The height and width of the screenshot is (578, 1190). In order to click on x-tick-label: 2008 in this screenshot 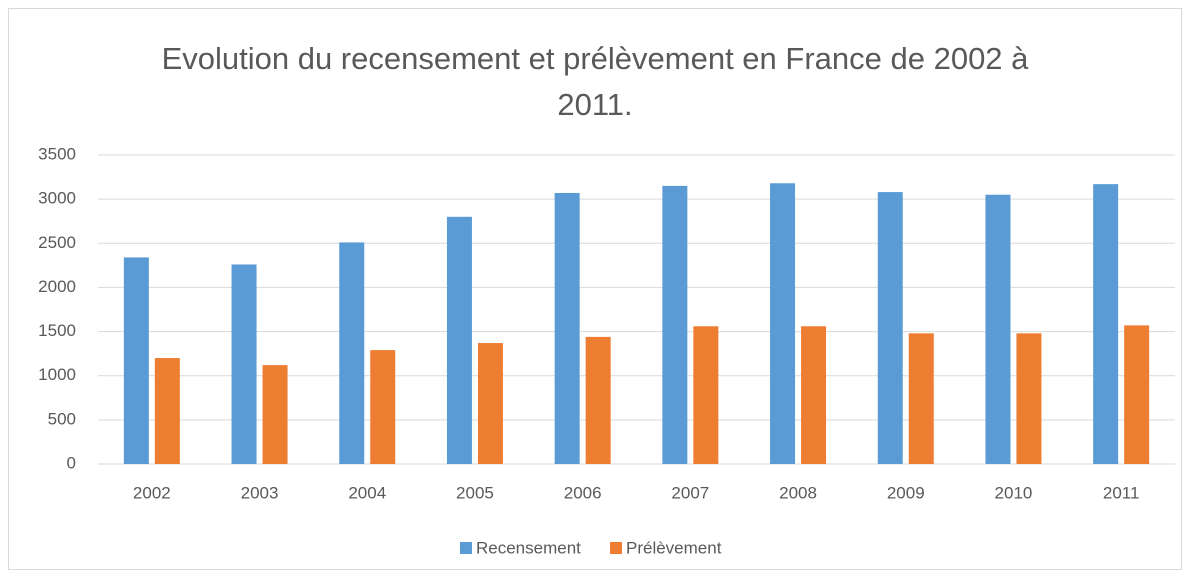, I will do `click(798, 492)`.